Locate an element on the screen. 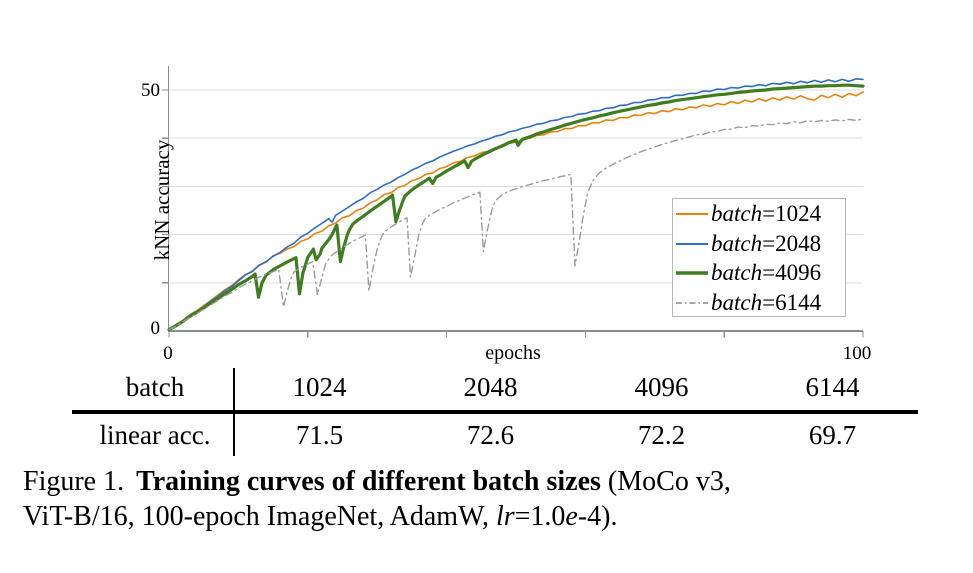 The width and height of the screenshot is (973, 573). y-tick-label-50: 50 is located at coordinates (150, 90).